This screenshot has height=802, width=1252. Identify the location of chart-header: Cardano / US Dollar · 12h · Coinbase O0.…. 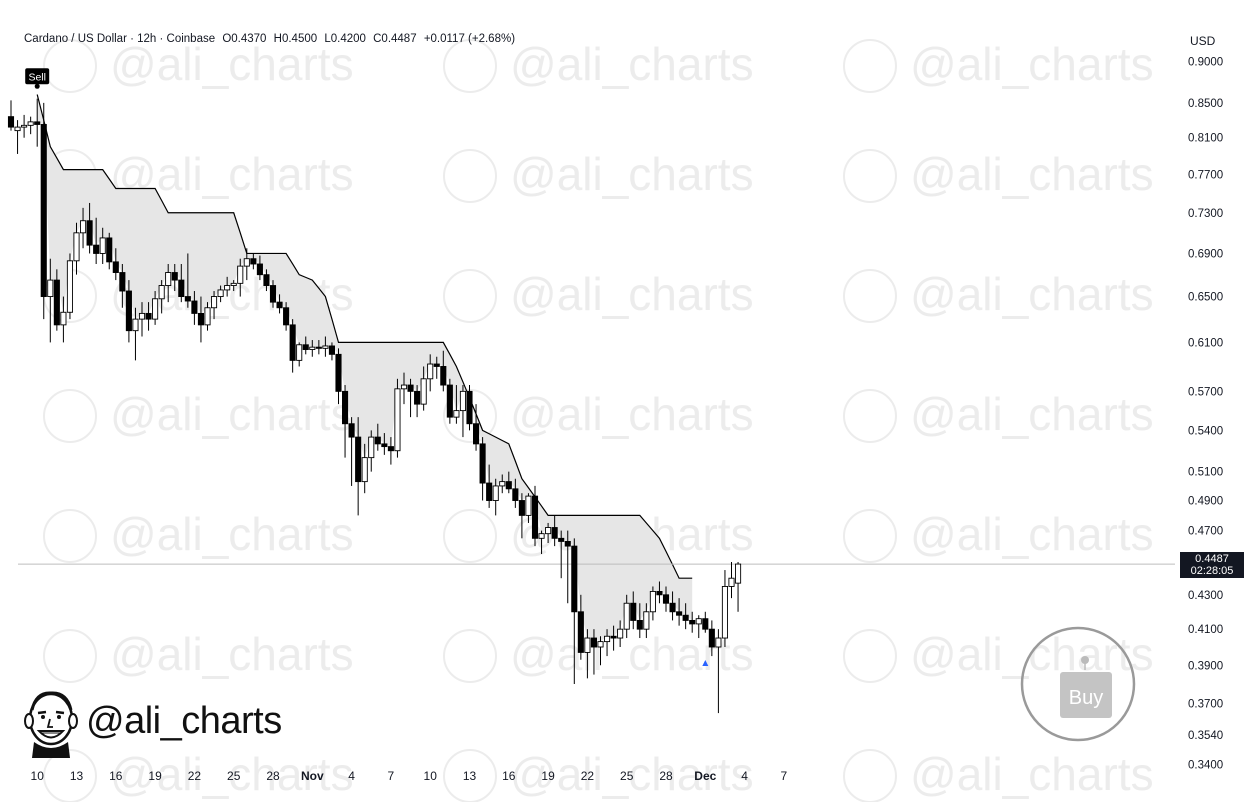
(271, 39).